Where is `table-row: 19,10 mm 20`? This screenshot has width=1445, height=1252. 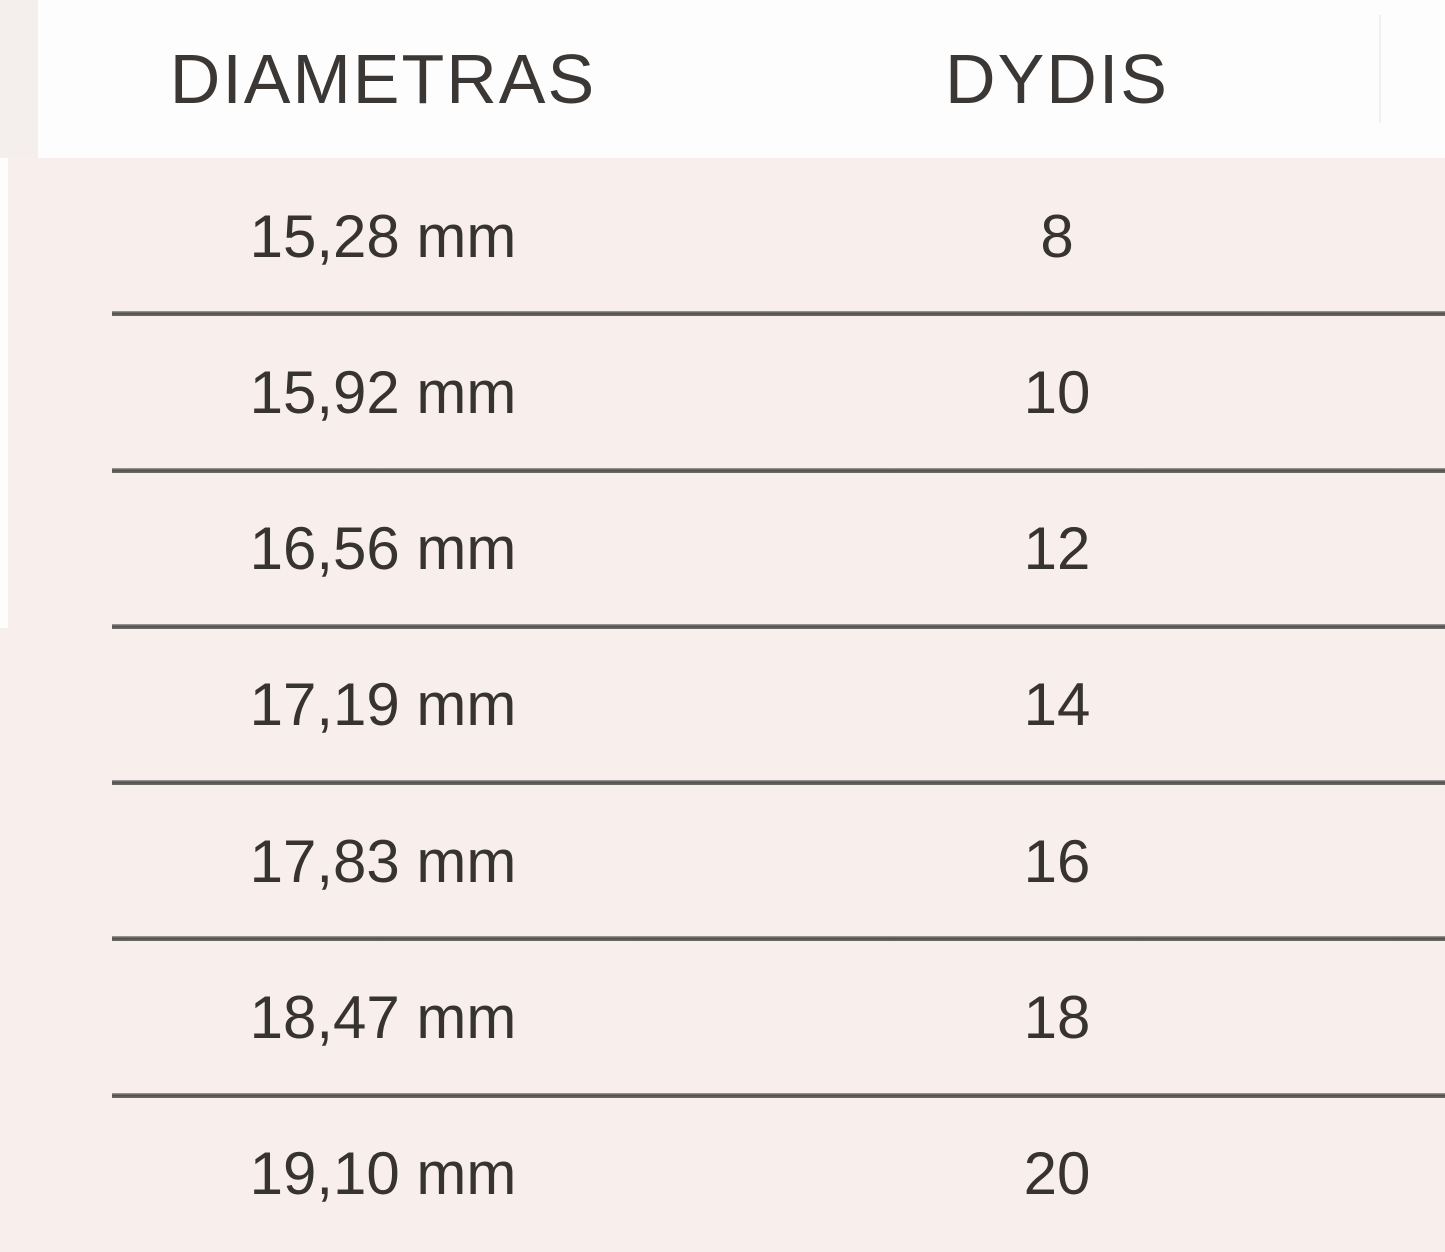
table-row: 19,10 mm 20 is located at coordinates (722, 1174).